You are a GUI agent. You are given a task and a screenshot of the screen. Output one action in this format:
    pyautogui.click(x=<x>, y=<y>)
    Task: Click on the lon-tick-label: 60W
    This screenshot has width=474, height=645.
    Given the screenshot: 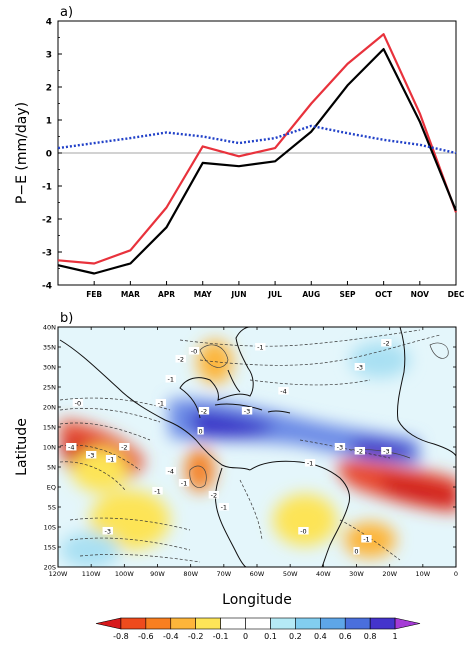 What is the action you would take?
    pyautogui.click(x=257, y=574)
    